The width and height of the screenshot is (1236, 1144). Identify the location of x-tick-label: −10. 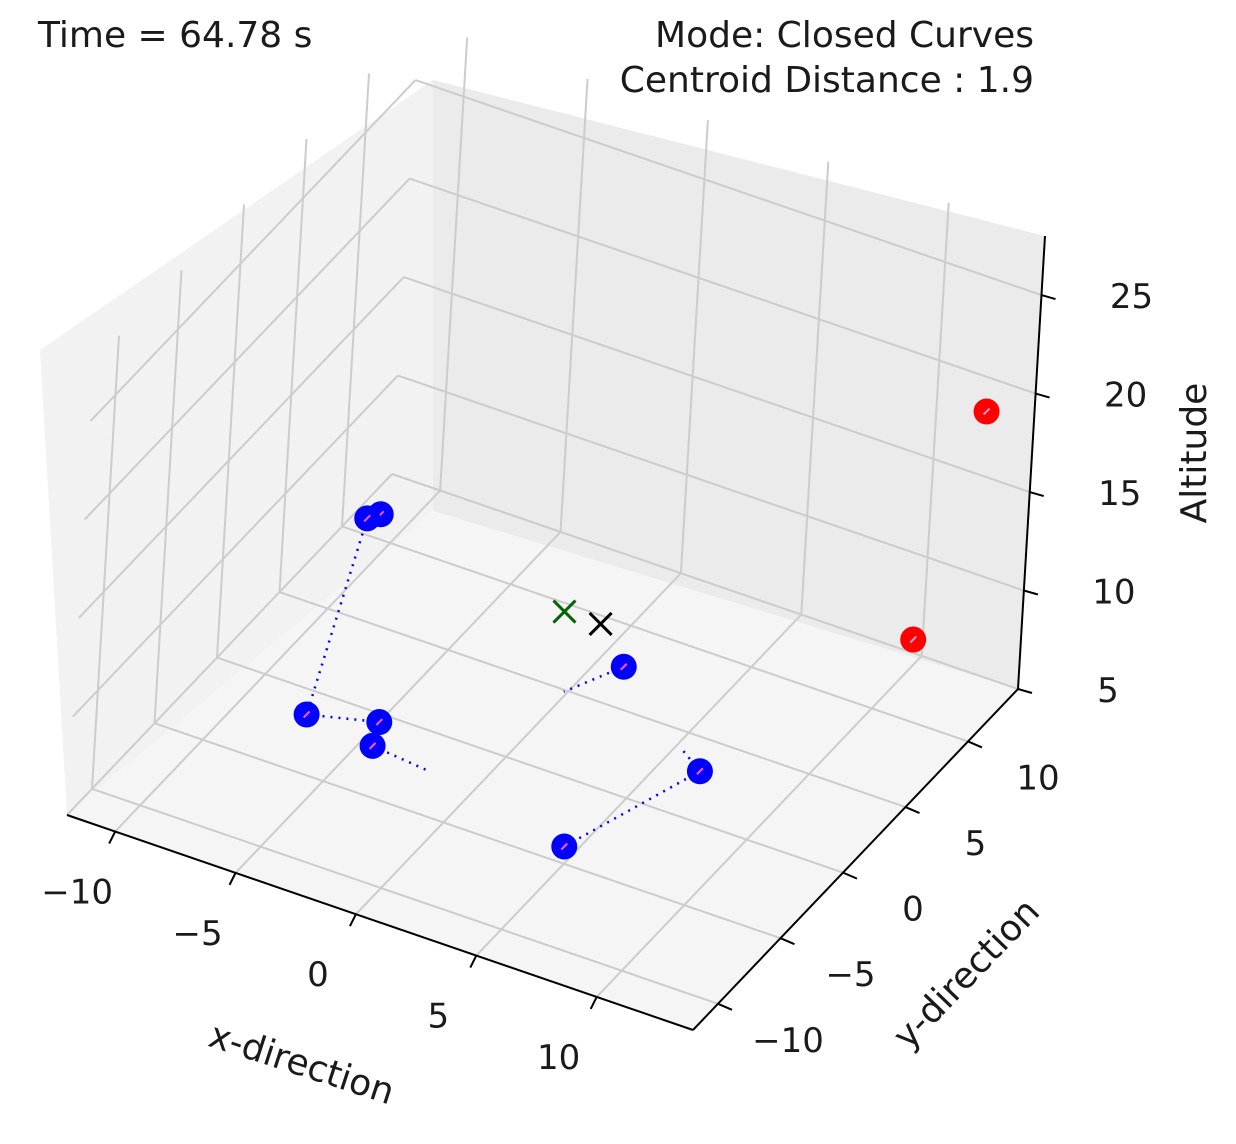
(77, 893).